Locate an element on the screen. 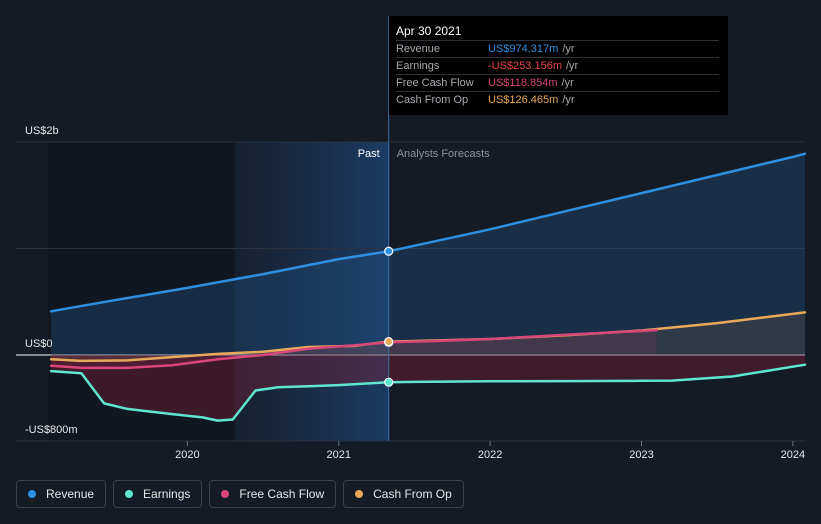  legend-label: Free Cash Flow is located at coordinates (282, 494).